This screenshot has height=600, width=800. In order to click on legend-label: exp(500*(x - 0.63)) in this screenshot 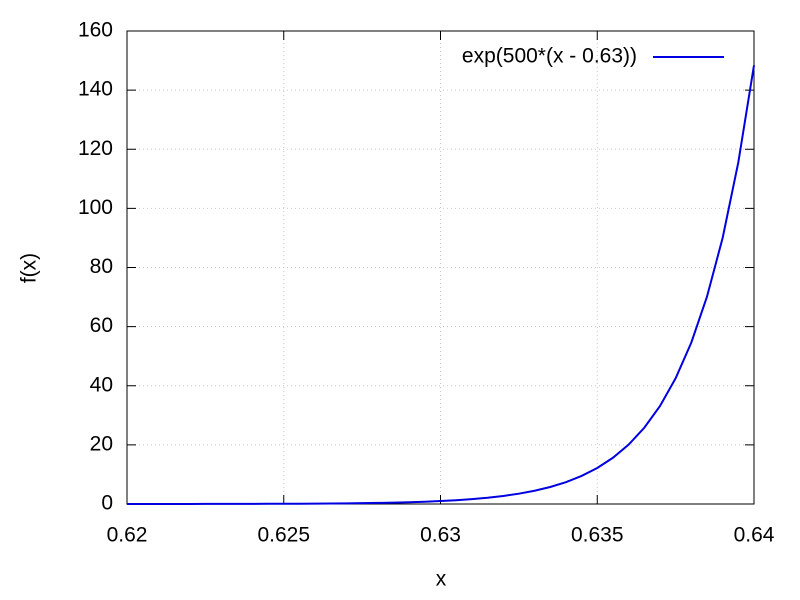, I will do `click(549, 56)`.